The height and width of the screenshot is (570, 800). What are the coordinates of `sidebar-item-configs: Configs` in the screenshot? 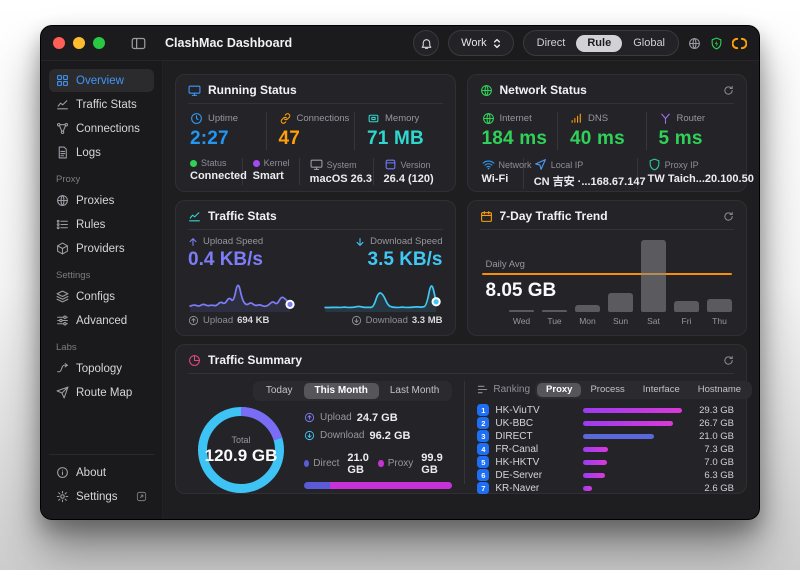 It's located at (101, 296).